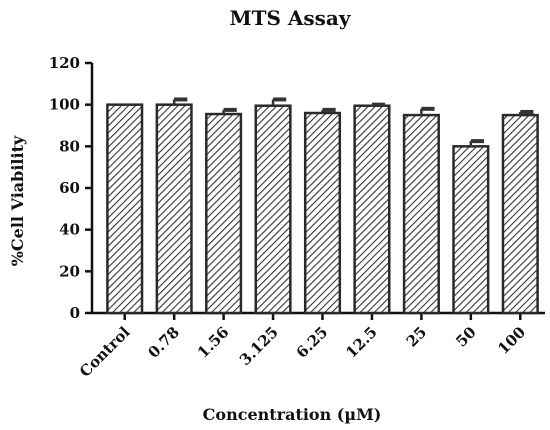 This screenshot has height=430, width=550. What do you see at coordinates (465, 336) in the screenshot?
I see `x-tick-label: 50` at bounding box center [465, 336].